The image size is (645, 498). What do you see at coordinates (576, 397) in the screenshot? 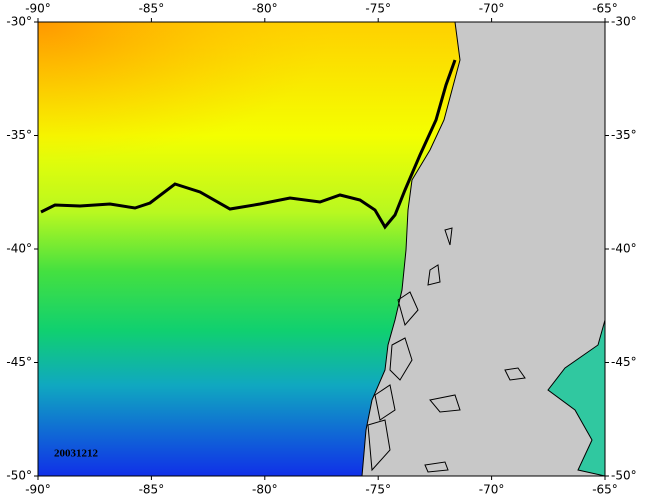
I see `atlantic-sea` at bounding box center [576, 397].